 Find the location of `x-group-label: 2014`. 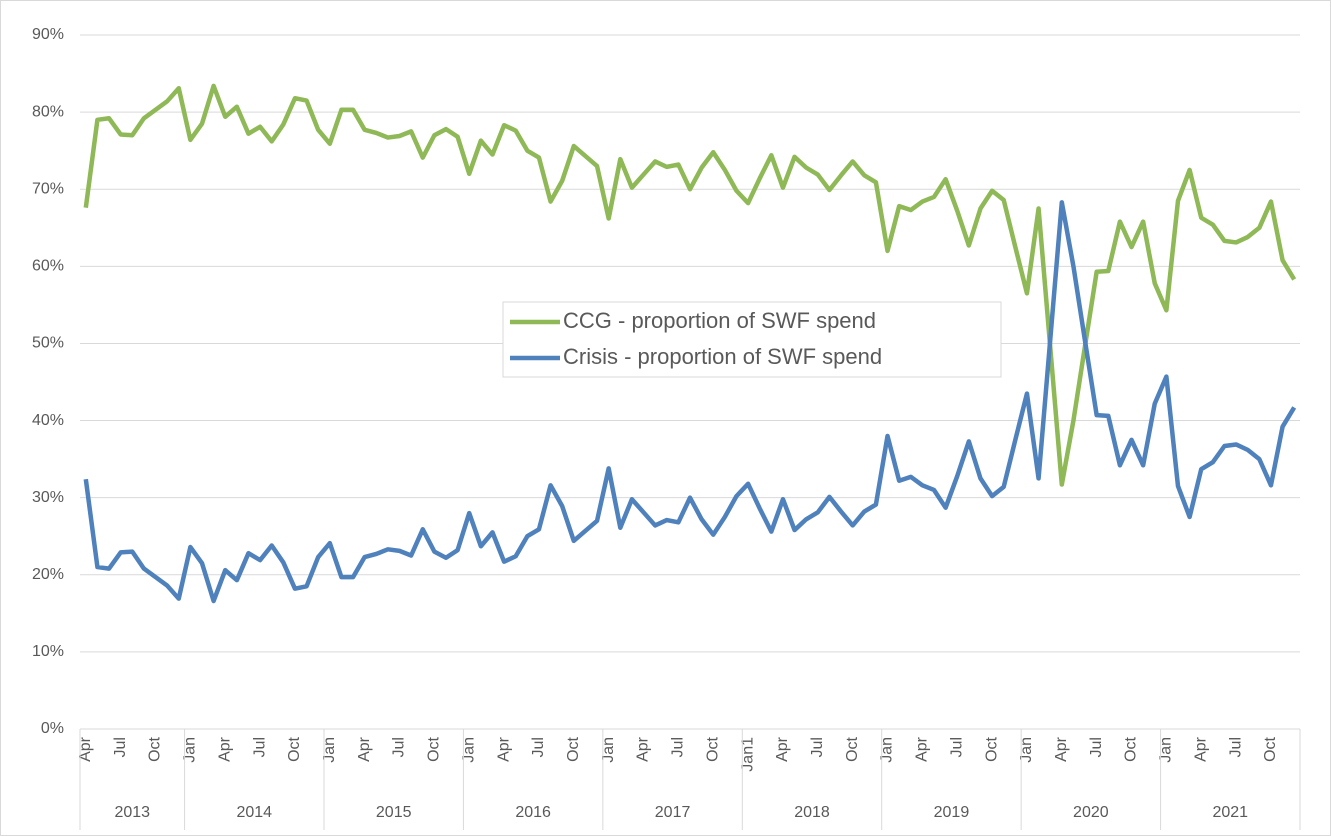

x-group-label: 2014 is located at coordinates (254, 812).